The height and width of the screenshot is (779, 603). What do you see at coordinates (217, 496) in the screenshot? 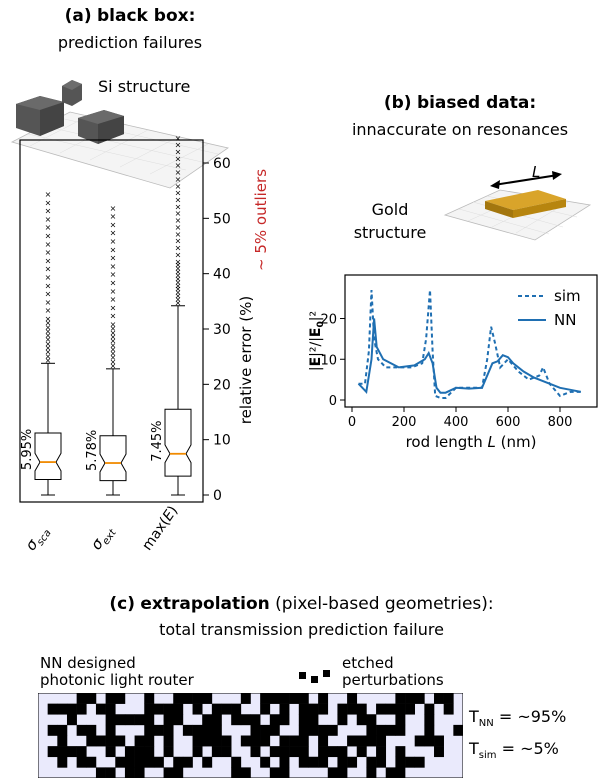
I see `y-tick-label: 0` at bounding box center [217, 496].